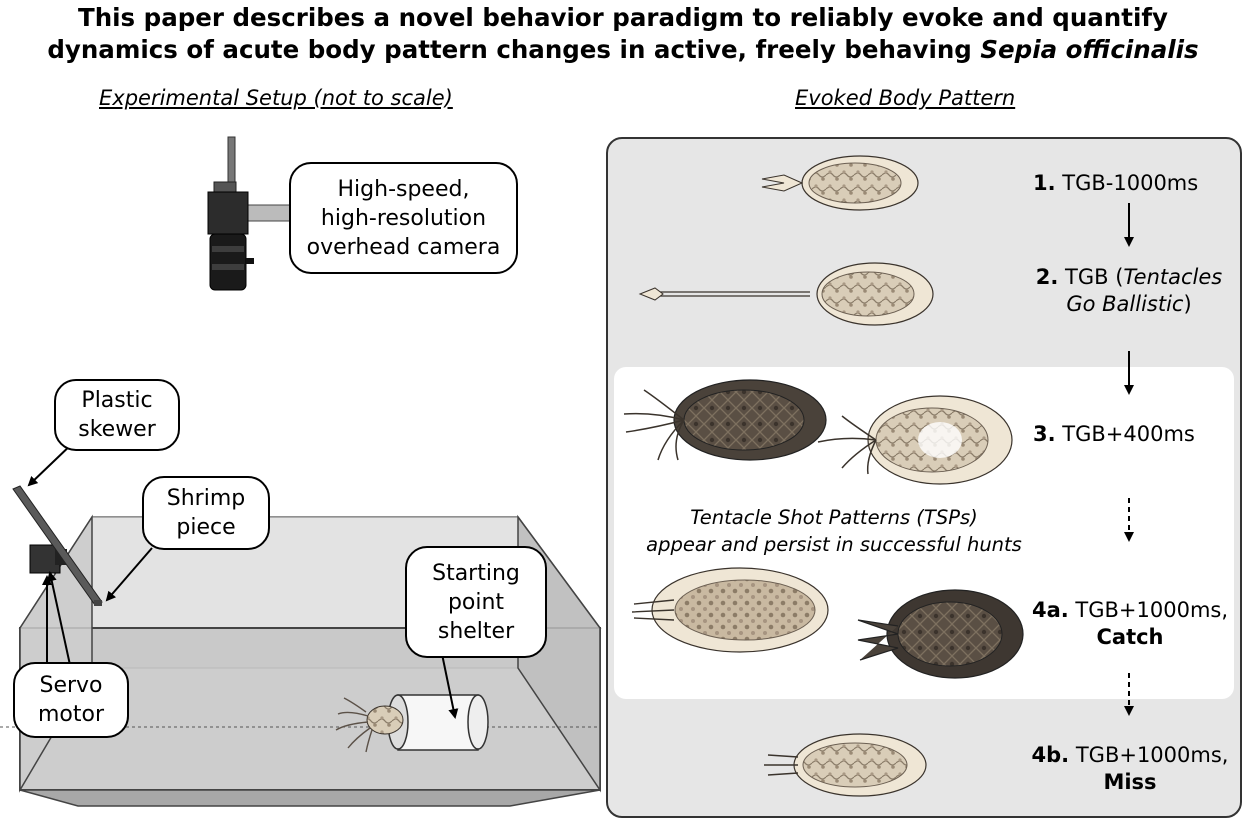 This screenshot has width=1246, height=822. I want to click on shrimp-label: Shrimp piece, so click(206, 513).